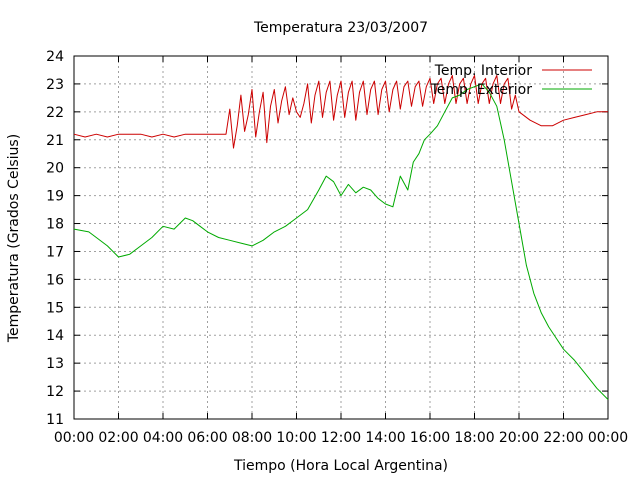 This screenshot has width=640, height=480. What do you see at coordinates (563, 438) in the screenshot?
I see `x-tick-label: 22:00` at bounding box center [563, 438].